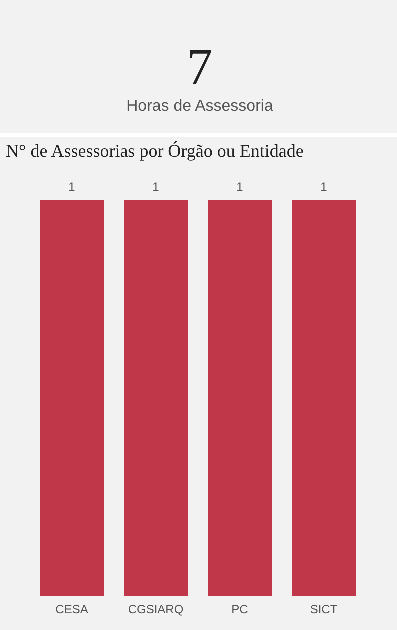  What do you see at coordinates (155, 151) in the screenshot?
I see `chart-title: N° de Assessorias por Órgão ou Entidade` at bounding box center [155, 151].